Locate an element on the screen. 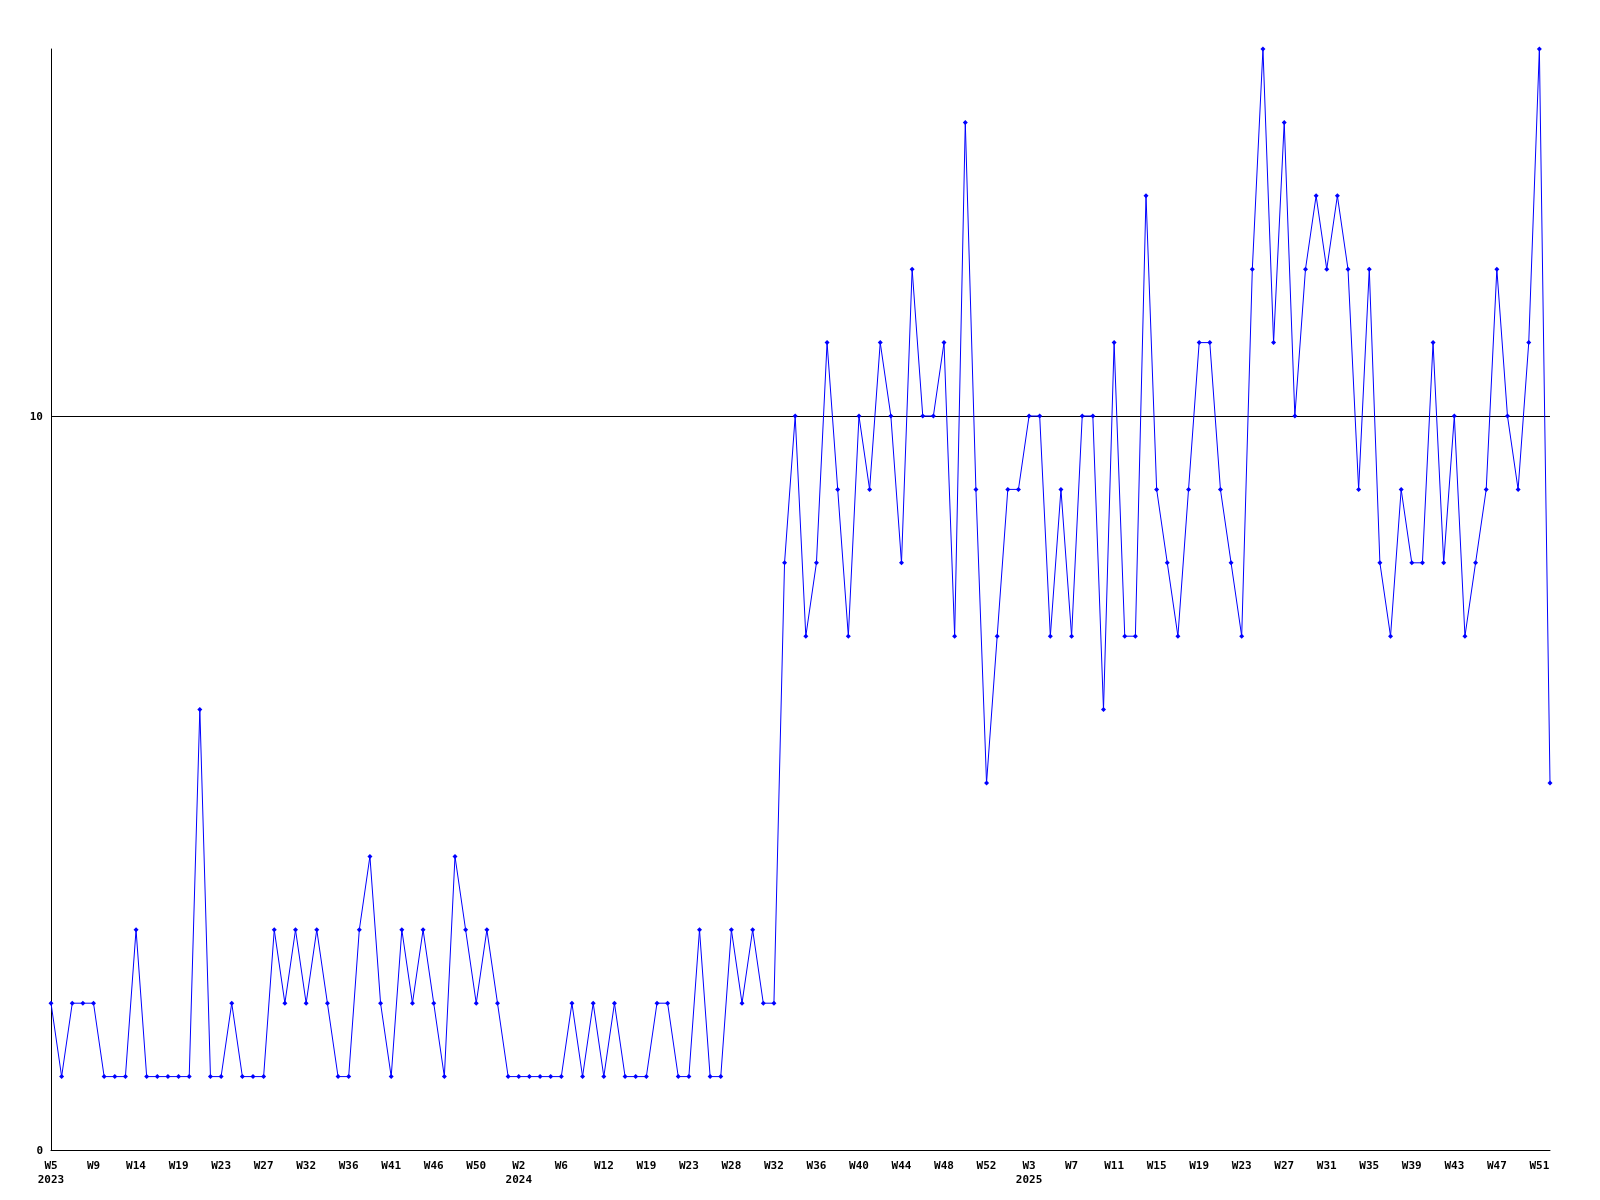 This screenshot has width=1600, height=1200. x-tick-label: W15 is located at coordinates (1156, 1165).